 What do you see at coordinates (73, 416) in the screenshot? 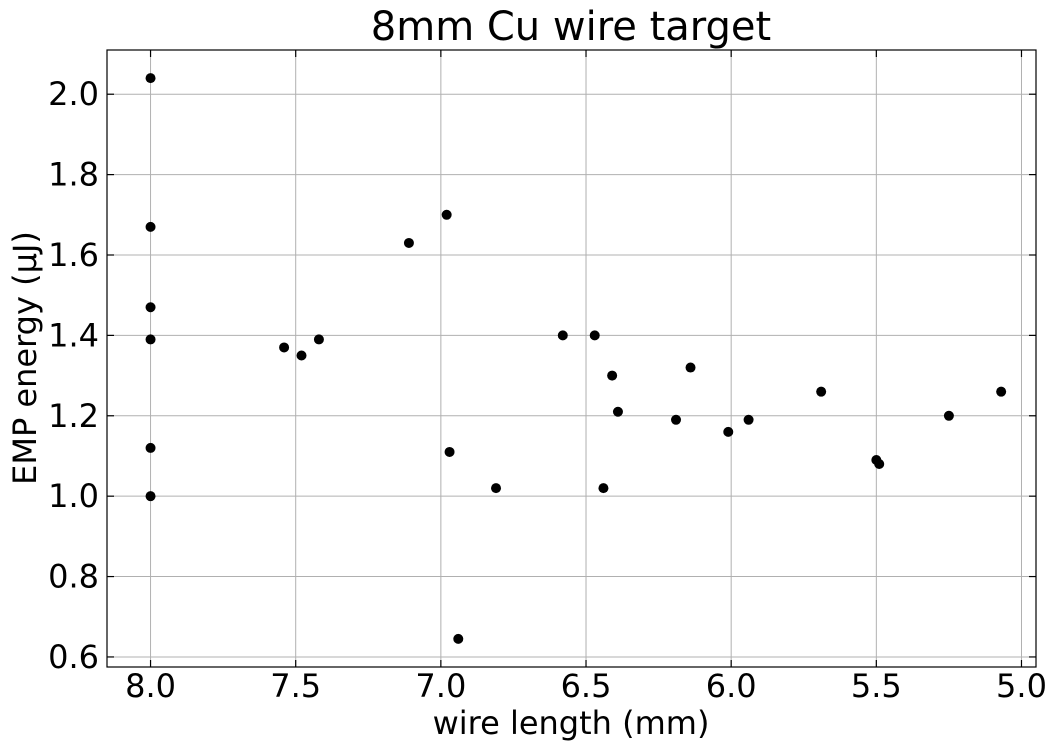
I see `y-tick-label: 1.2` at bounding box center [73, 416].